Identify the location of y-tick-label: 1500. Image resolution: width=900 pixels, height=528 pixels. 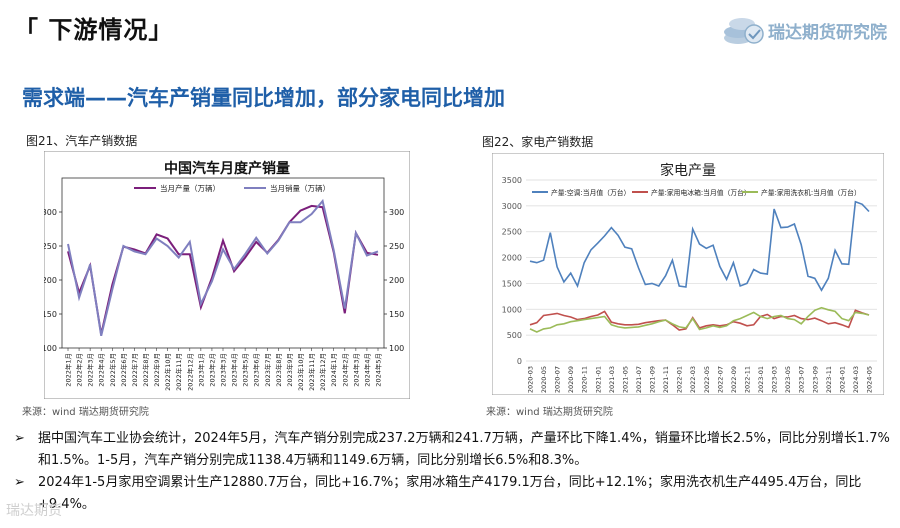
(512, 283).